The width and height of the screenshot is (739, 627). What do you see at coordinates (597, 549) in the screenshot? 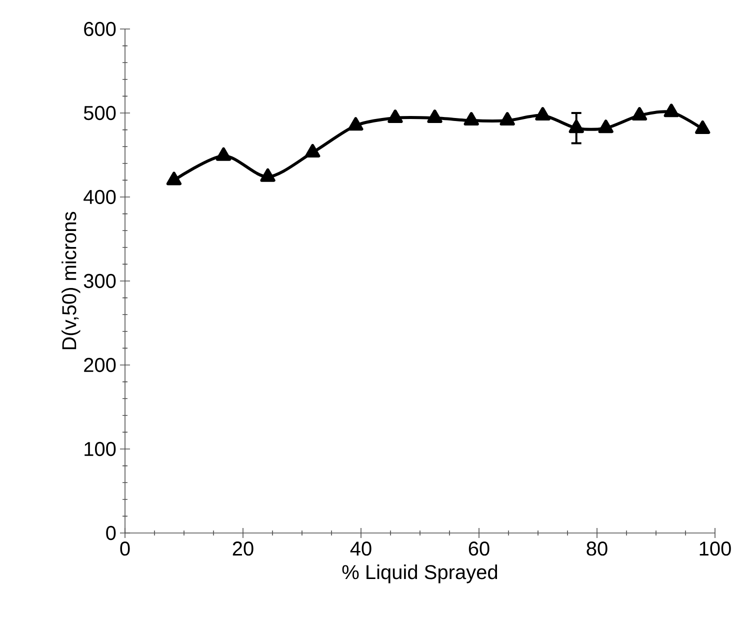
I see `x-tick-label: 80` at bounding box center [597, 549].